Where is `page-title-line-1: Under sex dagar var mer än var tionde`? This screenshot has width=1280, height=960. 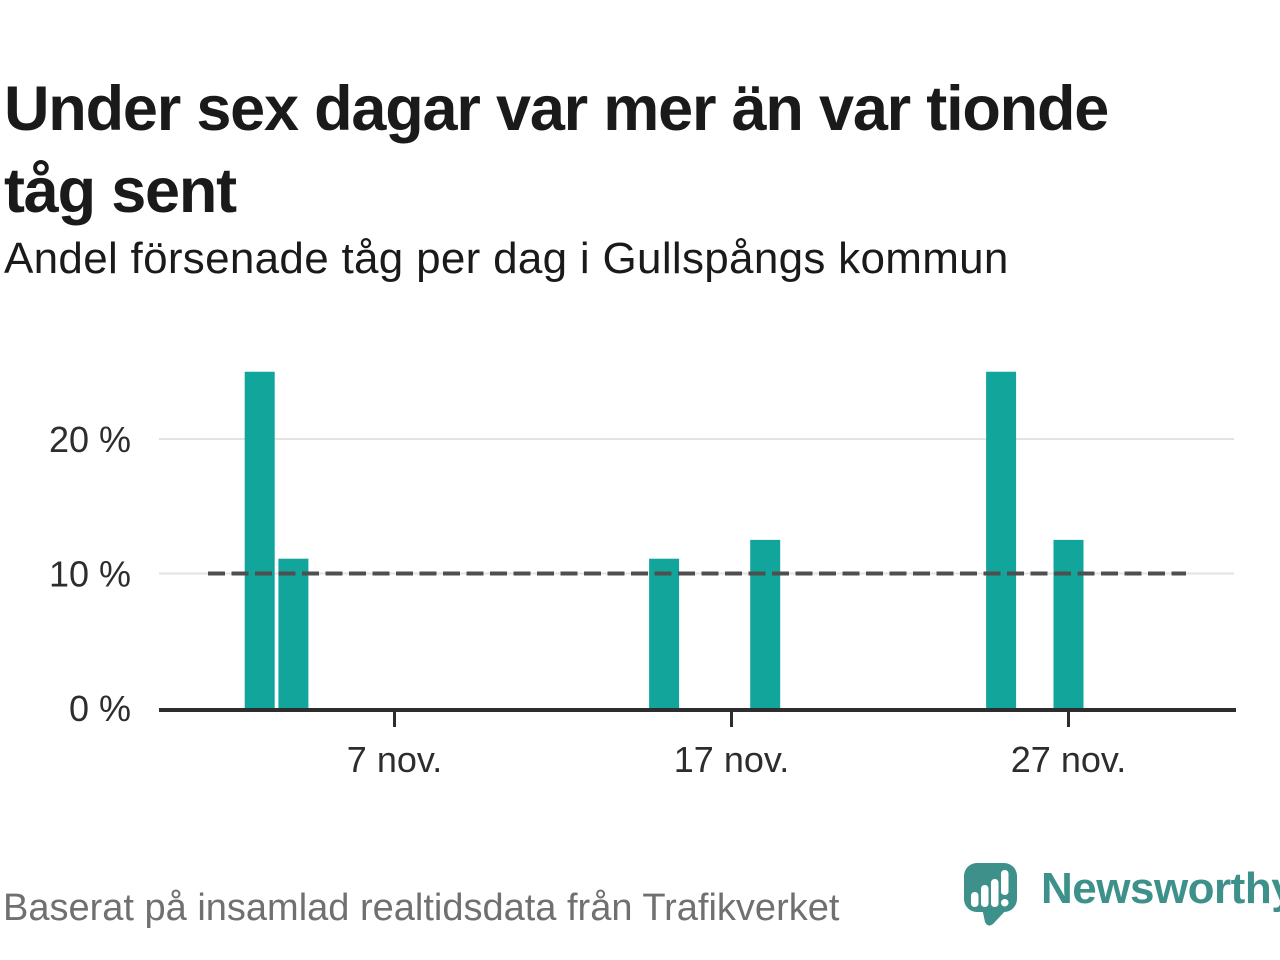
page-title-line-1: Under sex dagar var mer än var tionde is located at coordinates (556, 109).